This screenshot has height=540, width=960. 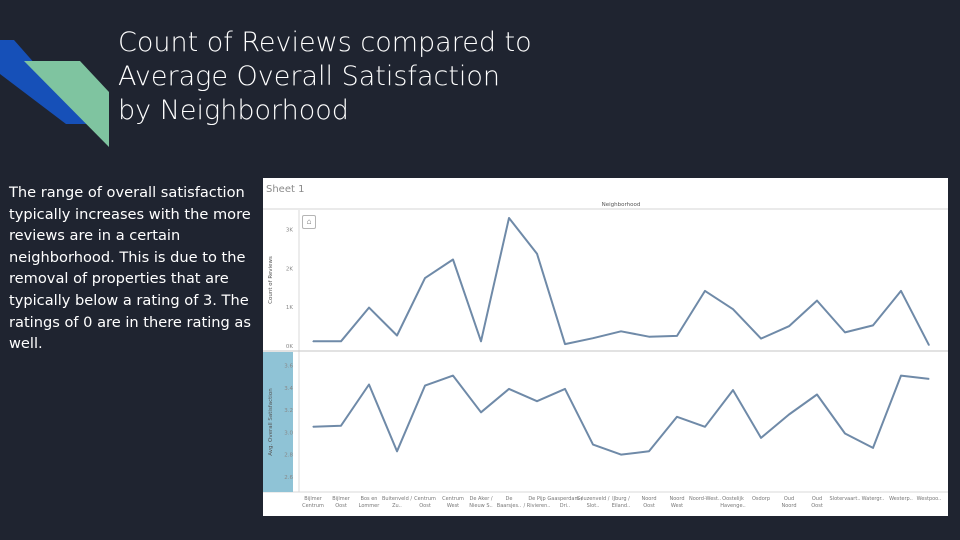 What do you see at coordinates (341, 502) in the screenshot?
I see `x-tick-label: Bijlmer Oost` at bounding box center [341, 502].